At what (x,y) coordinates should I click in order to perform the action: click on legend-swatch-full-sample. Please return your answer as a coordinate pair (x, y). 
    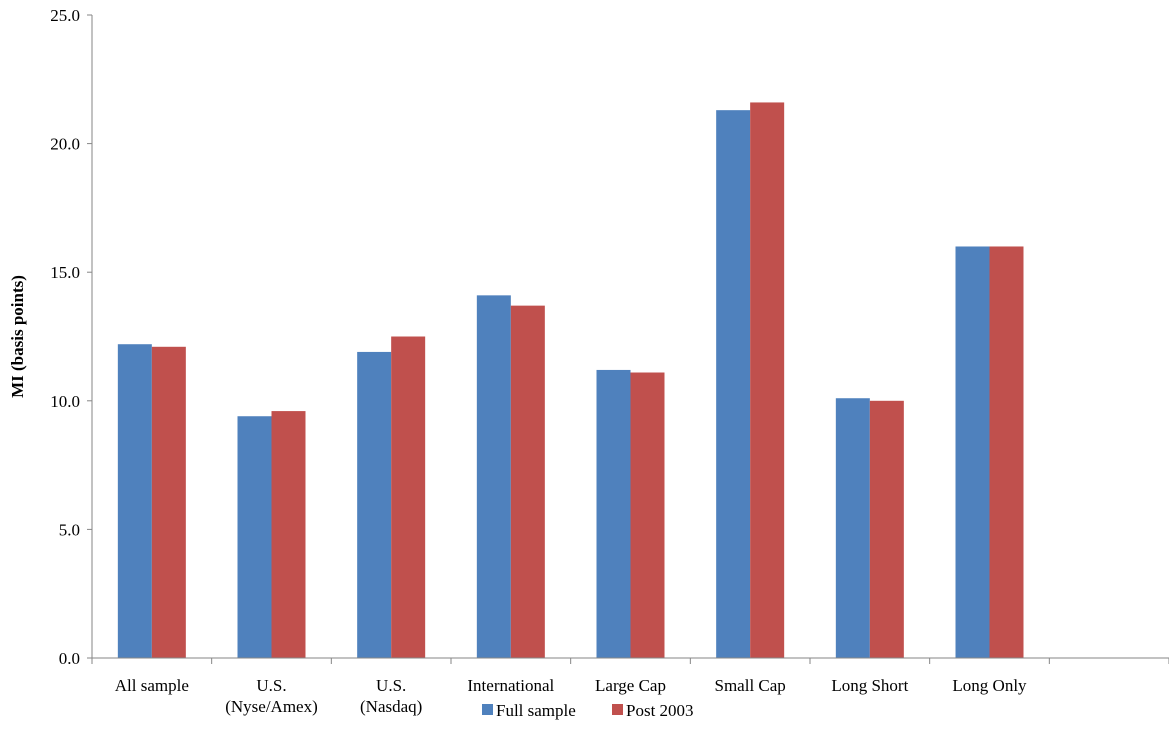
    Looking at the image, I should click on (487, 709).